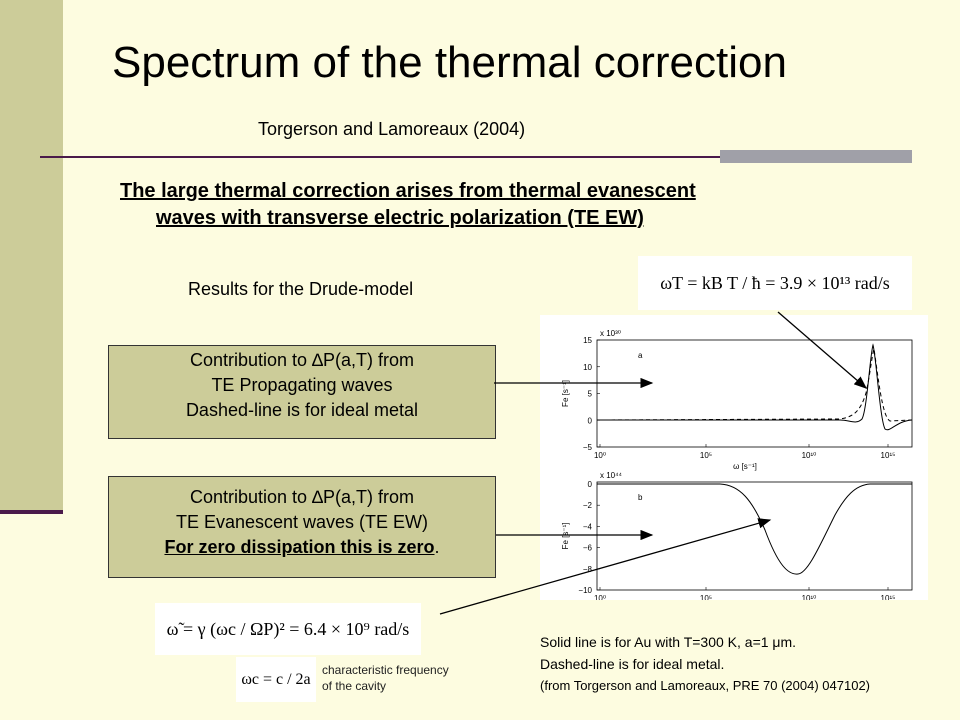 The image size is (960, 720). Describe the element at coordinates (610, 333) in the screenshot. I see `scale-label: x 10³⁰` at that location.